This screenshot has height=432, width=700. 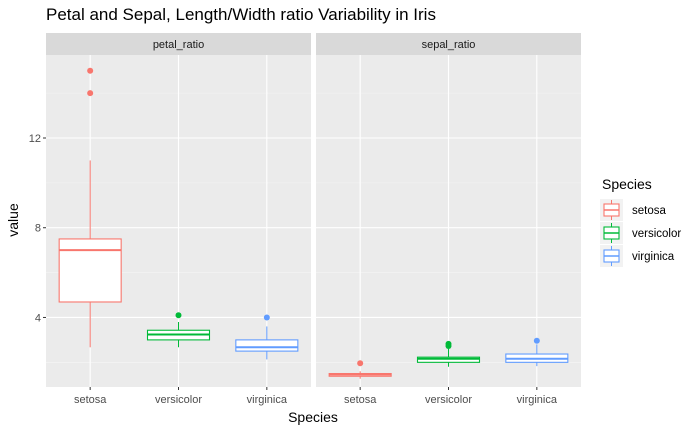 What do you see at coordinates (313, 417) in the screenshot?
I see `x-axis-label: Species` at bounding box center [313, 417].